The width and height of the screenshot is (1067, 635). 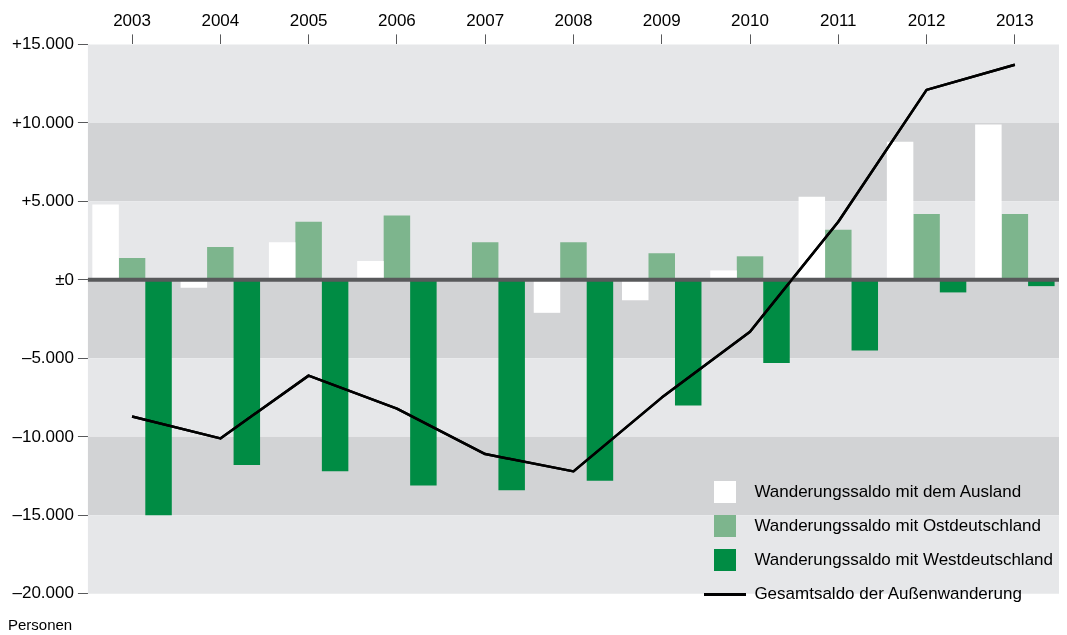 What do you see at coordinates (43, 514) in the screenshot?
I see `y-tick-label: –15.000` at bounding box center [43, 514].